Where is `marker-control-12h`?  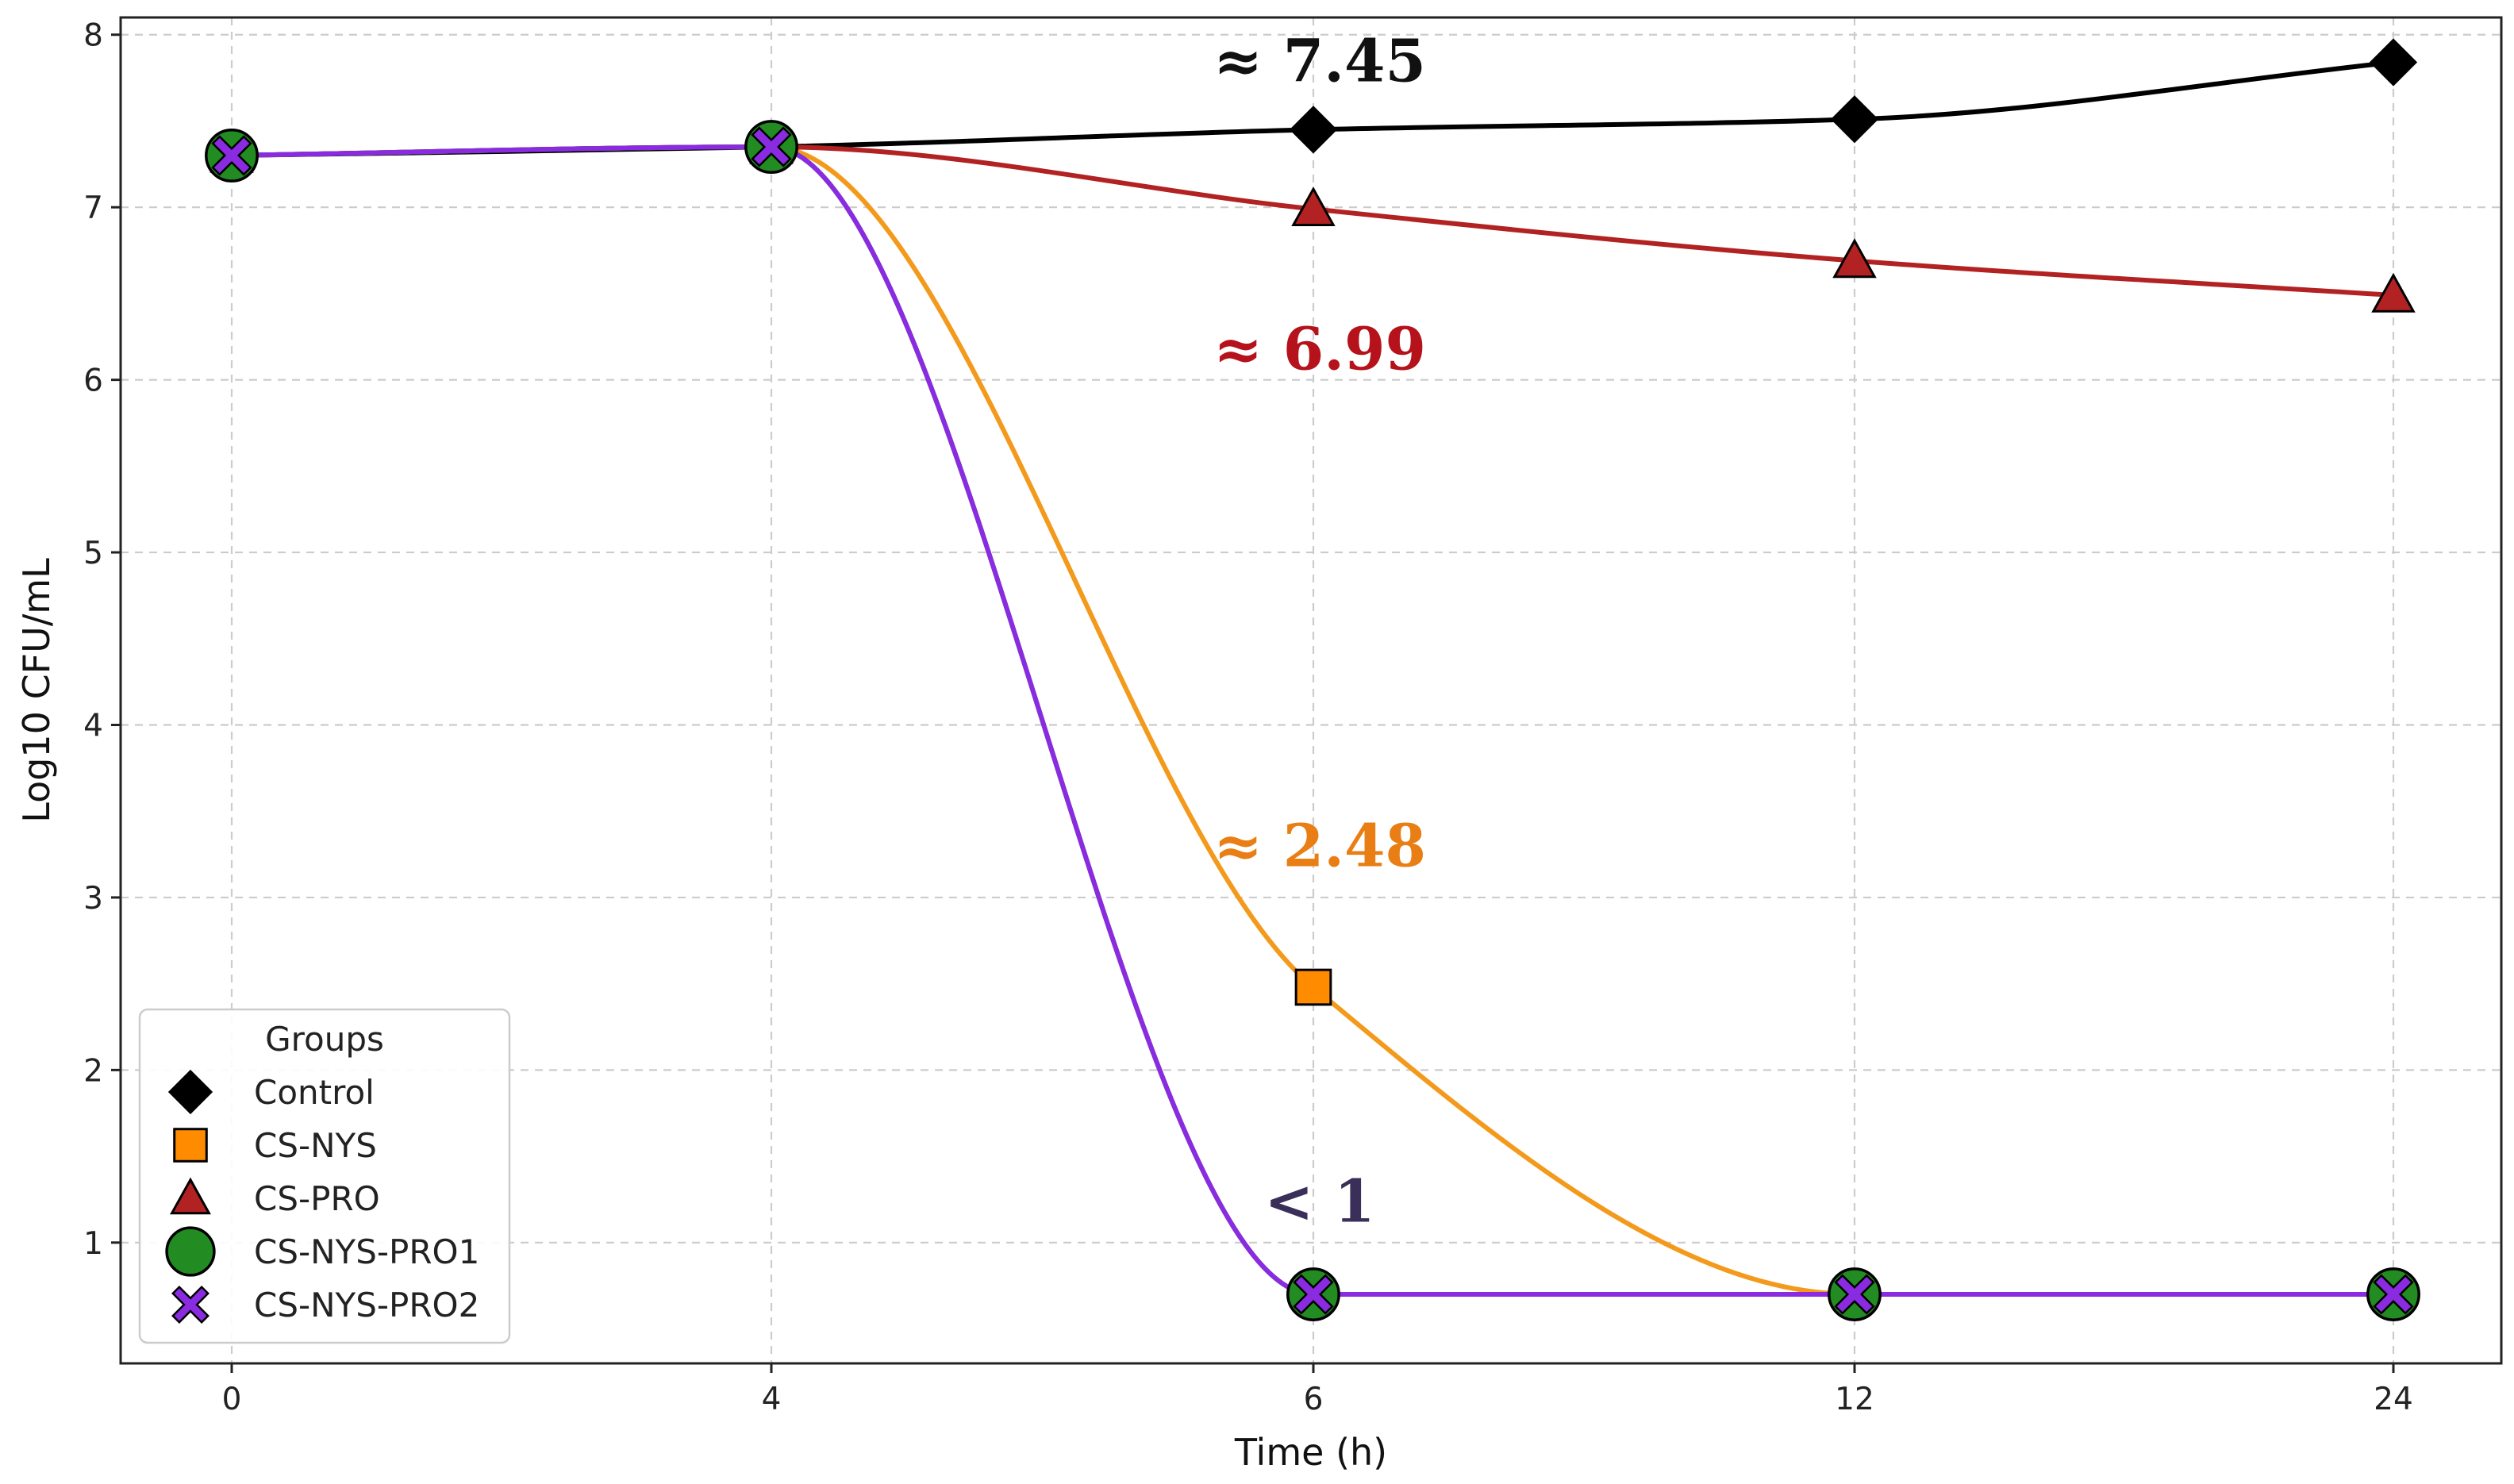
marker-control-12h is located at coordinates (1854, 119).